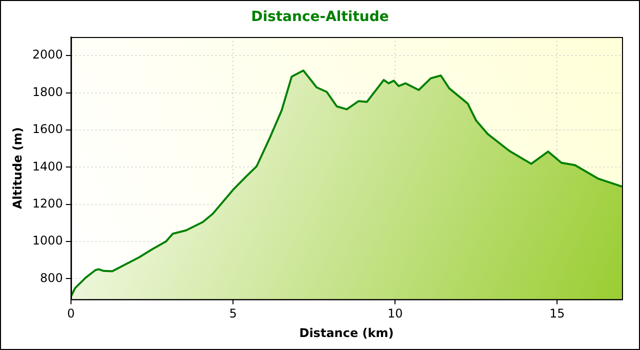 This screenshot has width=640, height=350. What do you see at coordinates (557, 313) in the screenshot?
I see `x-tick-label: 15` at bounding box center [557, 313].